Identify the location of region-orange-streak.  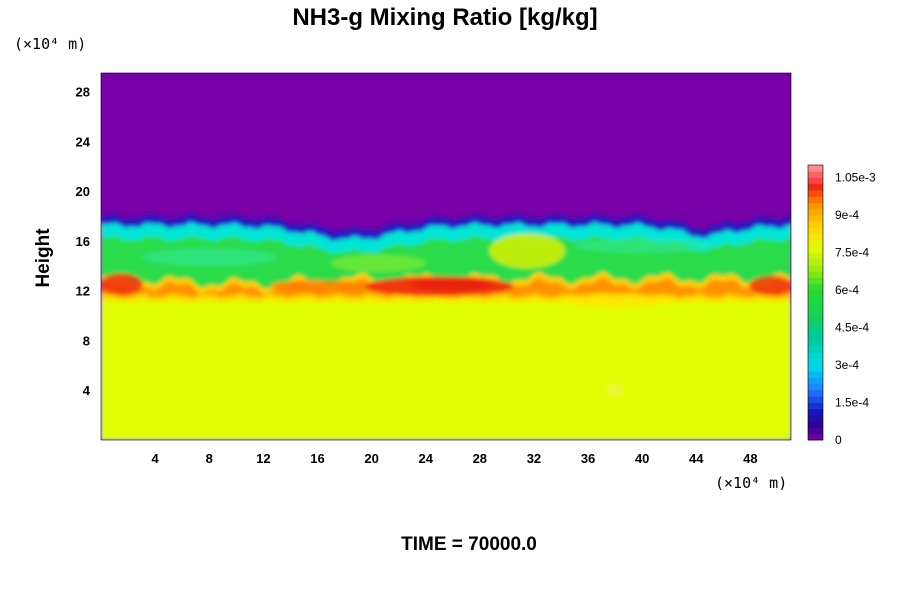
(446, 287).